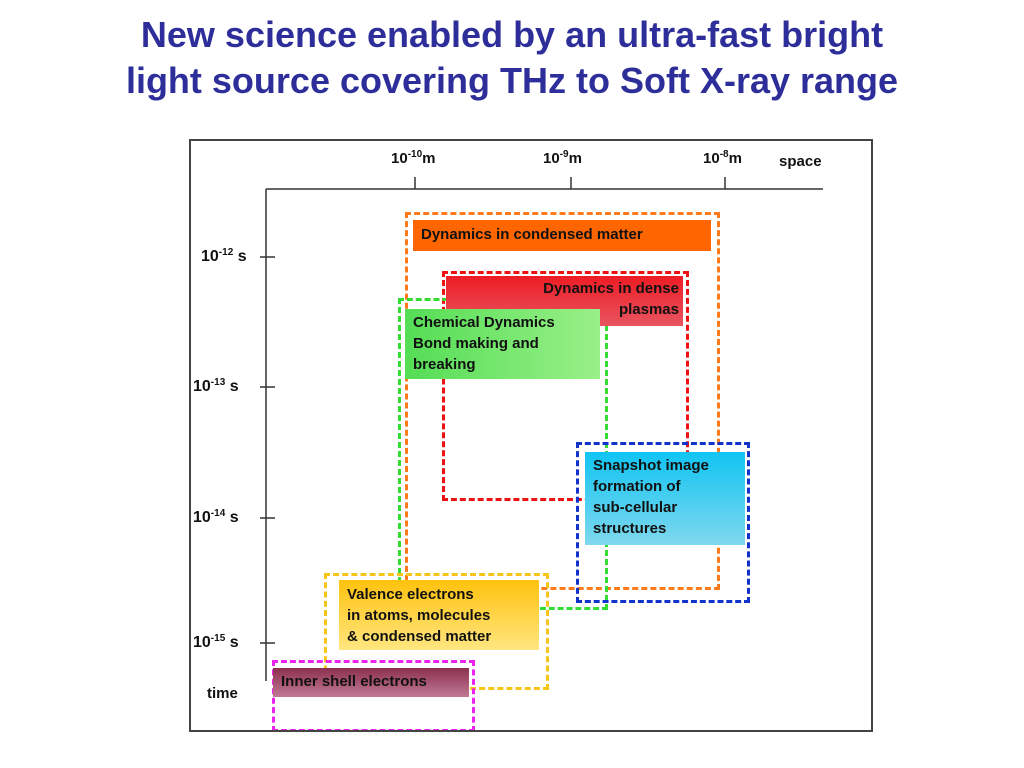  I want to click on space-tick-label-3: 10-8m, so click(722, 158).